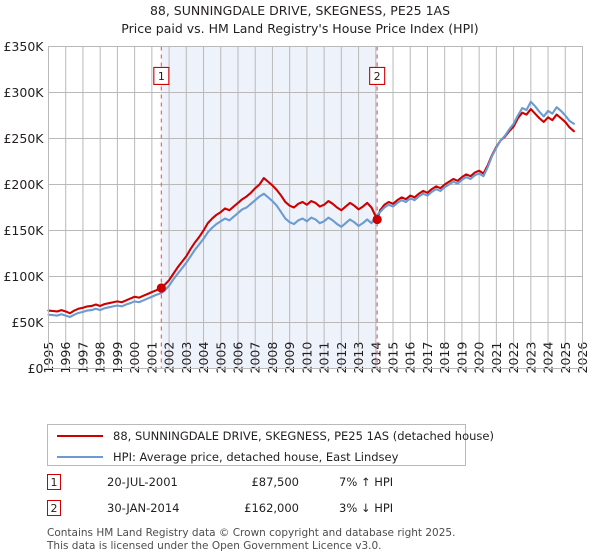  I want to click on svg-text: 2025, so click(565, 358).